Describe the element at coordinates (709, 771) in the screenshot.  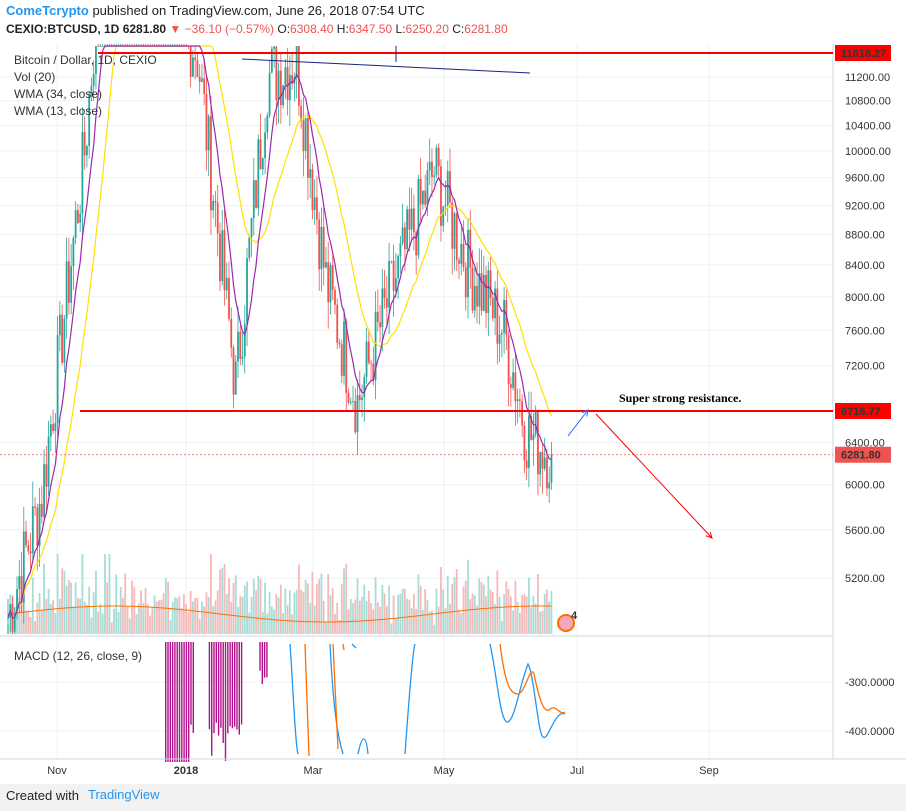
I see `time-tick-label: Sep` at that location.